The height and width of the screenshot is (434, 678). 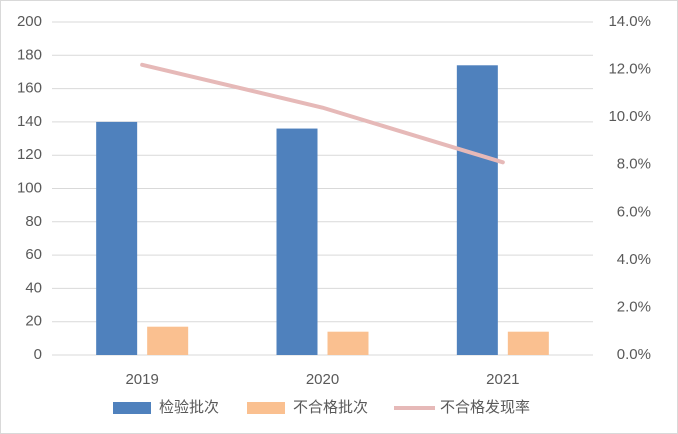 What do you see at coordinates (29, 21) in the screenshot?
I see `y-tick-label: 200` at bounding box center [29, 21].